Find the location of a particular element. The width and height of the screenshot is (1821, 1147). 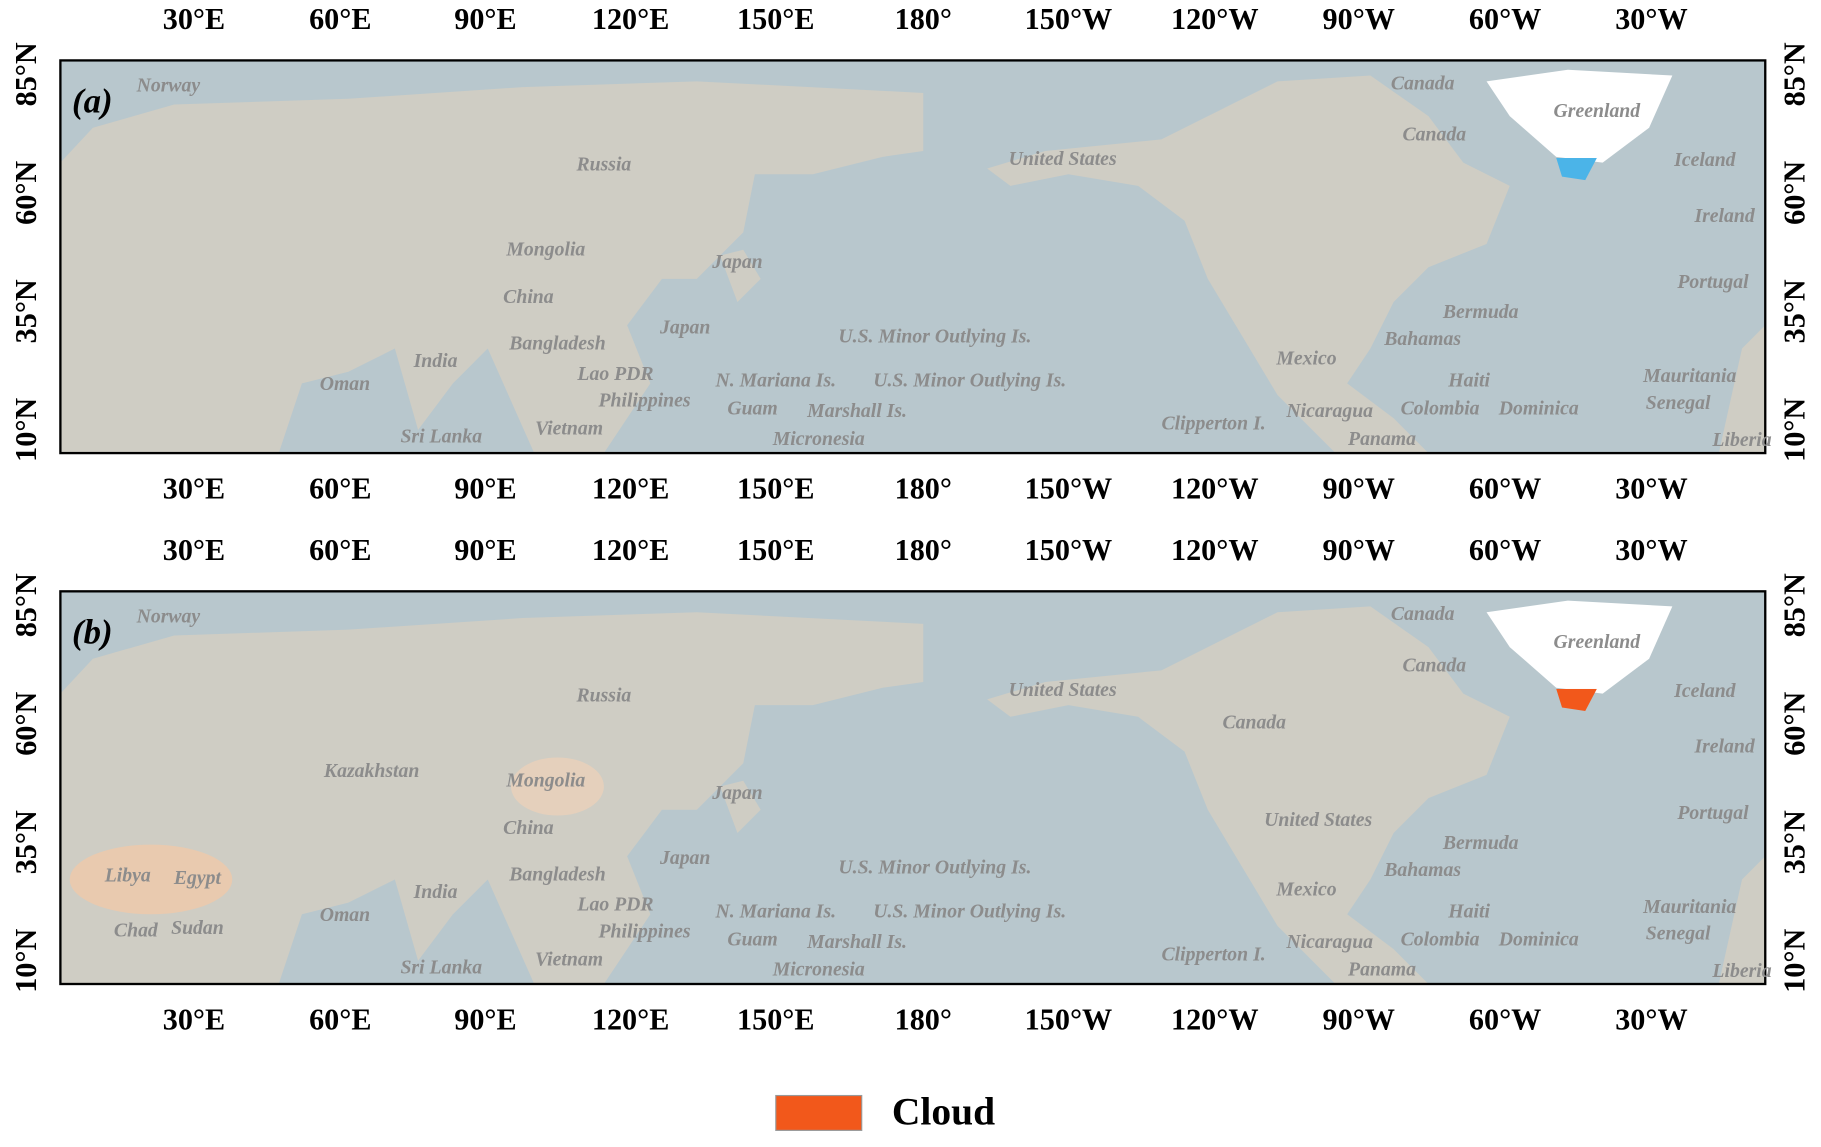

greenland is located at coordinates (1579, 116).